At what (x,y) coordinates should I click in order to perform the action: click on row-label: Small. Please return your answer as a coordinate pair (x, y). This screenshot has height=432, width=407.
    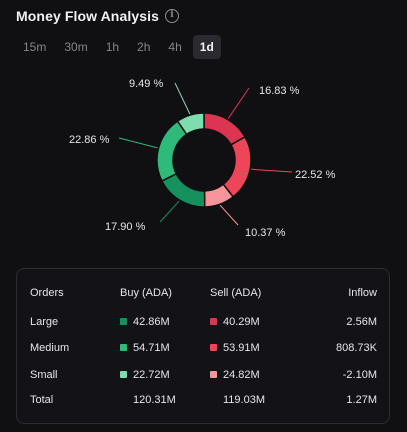
    Looking at the image, I should click on (44, 375).